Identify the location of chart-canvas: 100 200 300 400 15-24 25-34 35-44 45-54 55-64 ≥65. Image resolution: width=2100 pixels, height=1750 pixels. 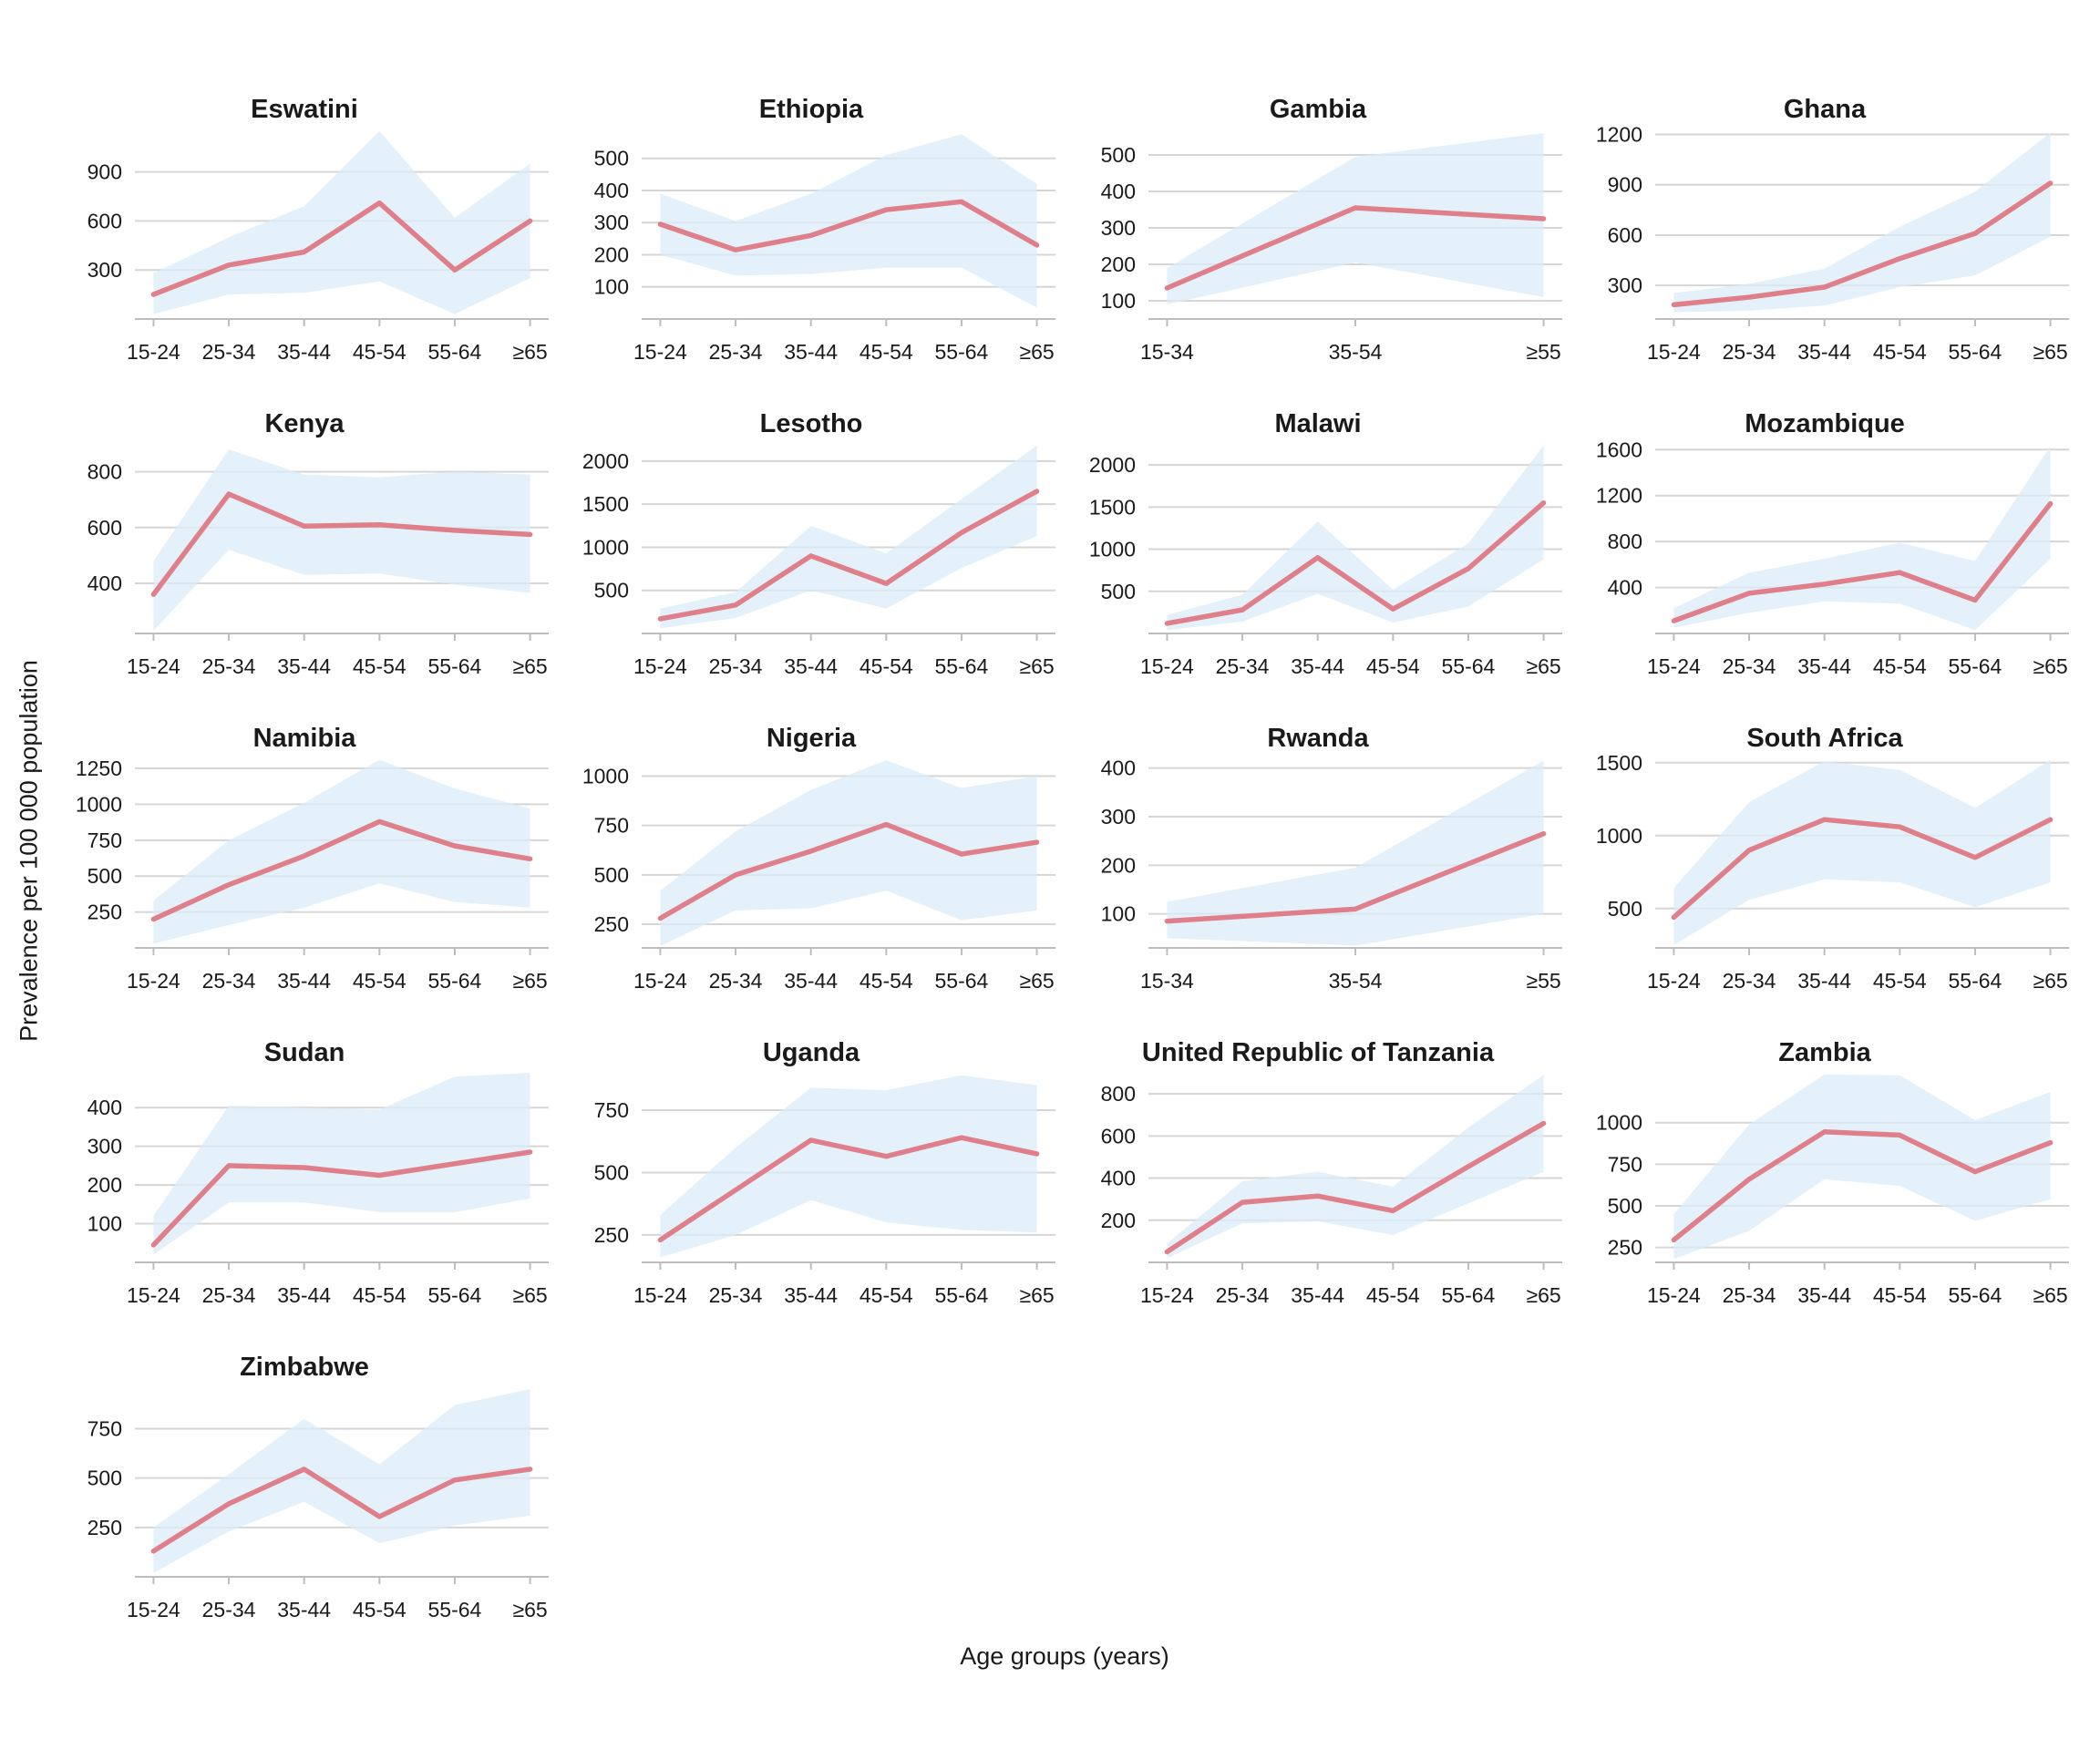
(318, 1190).